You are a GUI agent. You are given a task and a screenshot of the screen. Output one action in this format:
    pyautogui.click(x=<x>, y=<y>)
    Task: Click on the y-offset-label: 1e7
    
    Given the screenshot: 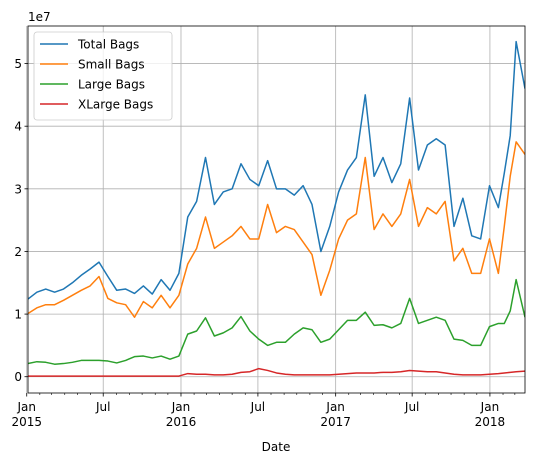 What is the action you would take?
    pyautogui.click(x=39, y=17)
    